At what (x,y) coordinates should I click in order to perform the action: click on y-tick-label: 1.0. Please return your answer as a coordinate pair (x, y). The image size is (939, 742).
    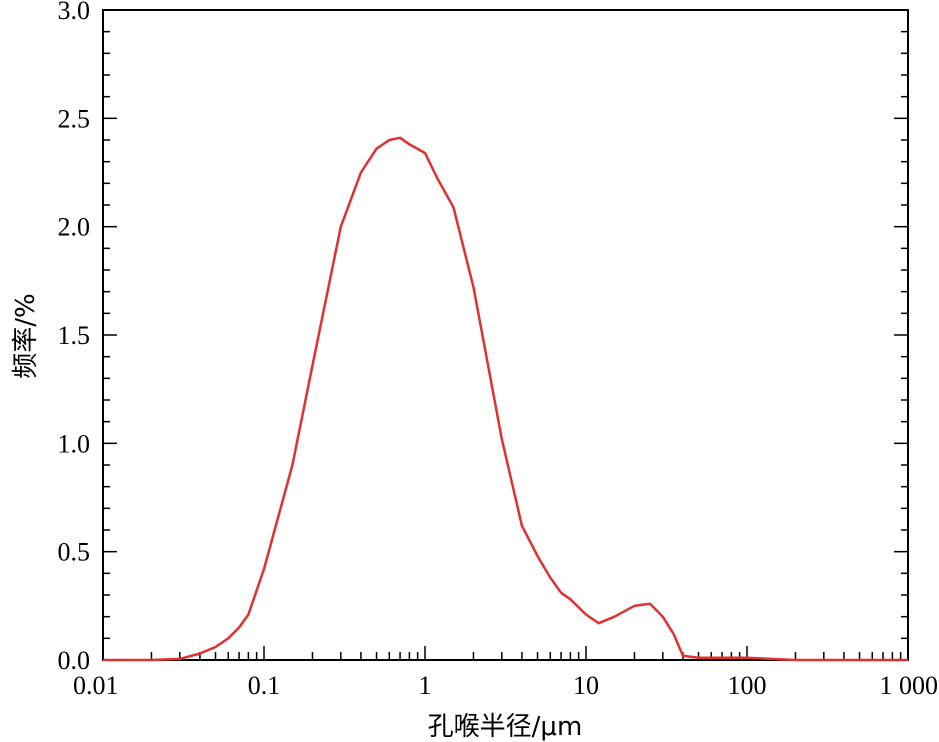
    Looking at the image, I should click on (74, 443).